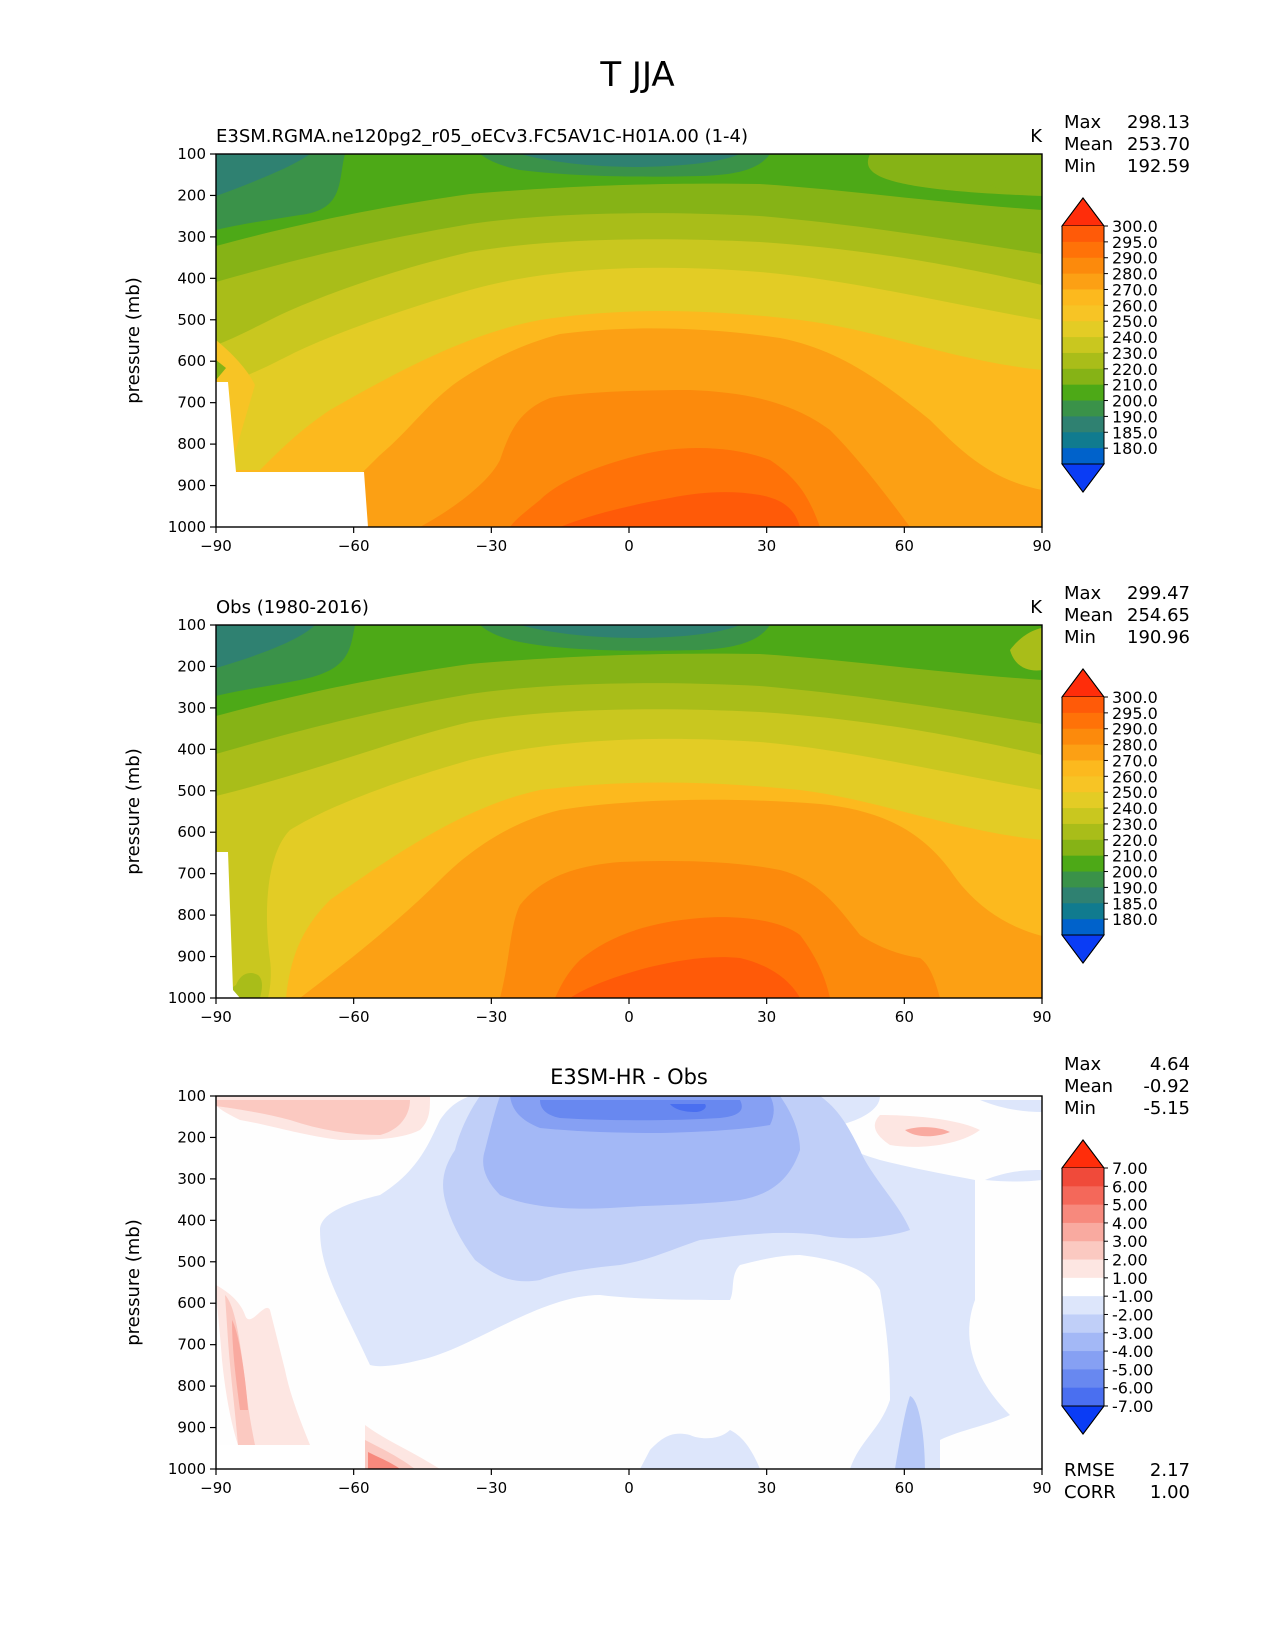  What do you see at coordinates (1135, 856) in the screenshot?
I see `colorbar-level-label: 210.0` at bounding box center [1135, 856].